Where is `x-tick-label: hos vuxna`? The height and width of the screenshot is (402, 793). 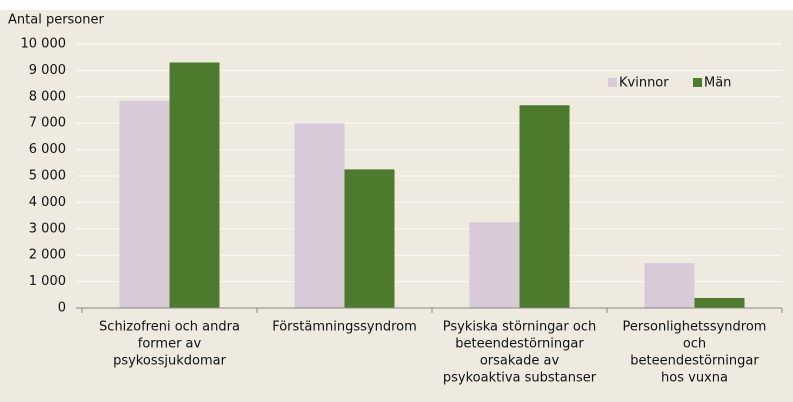 x-tick-label: hos vuxna is located at coordinates (694, 378).